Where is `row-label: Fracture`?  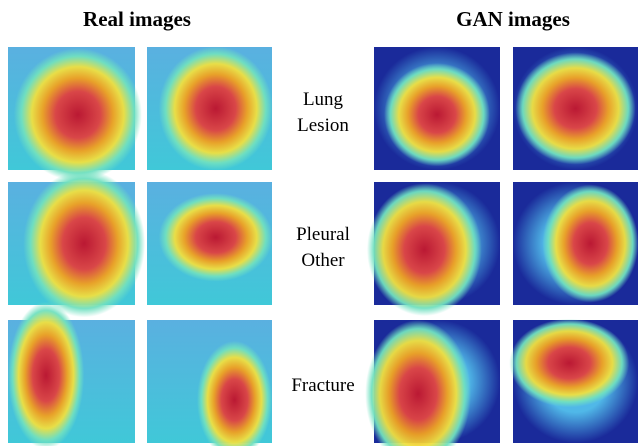
row-label: Fracture is located at coordinates (322, 385).